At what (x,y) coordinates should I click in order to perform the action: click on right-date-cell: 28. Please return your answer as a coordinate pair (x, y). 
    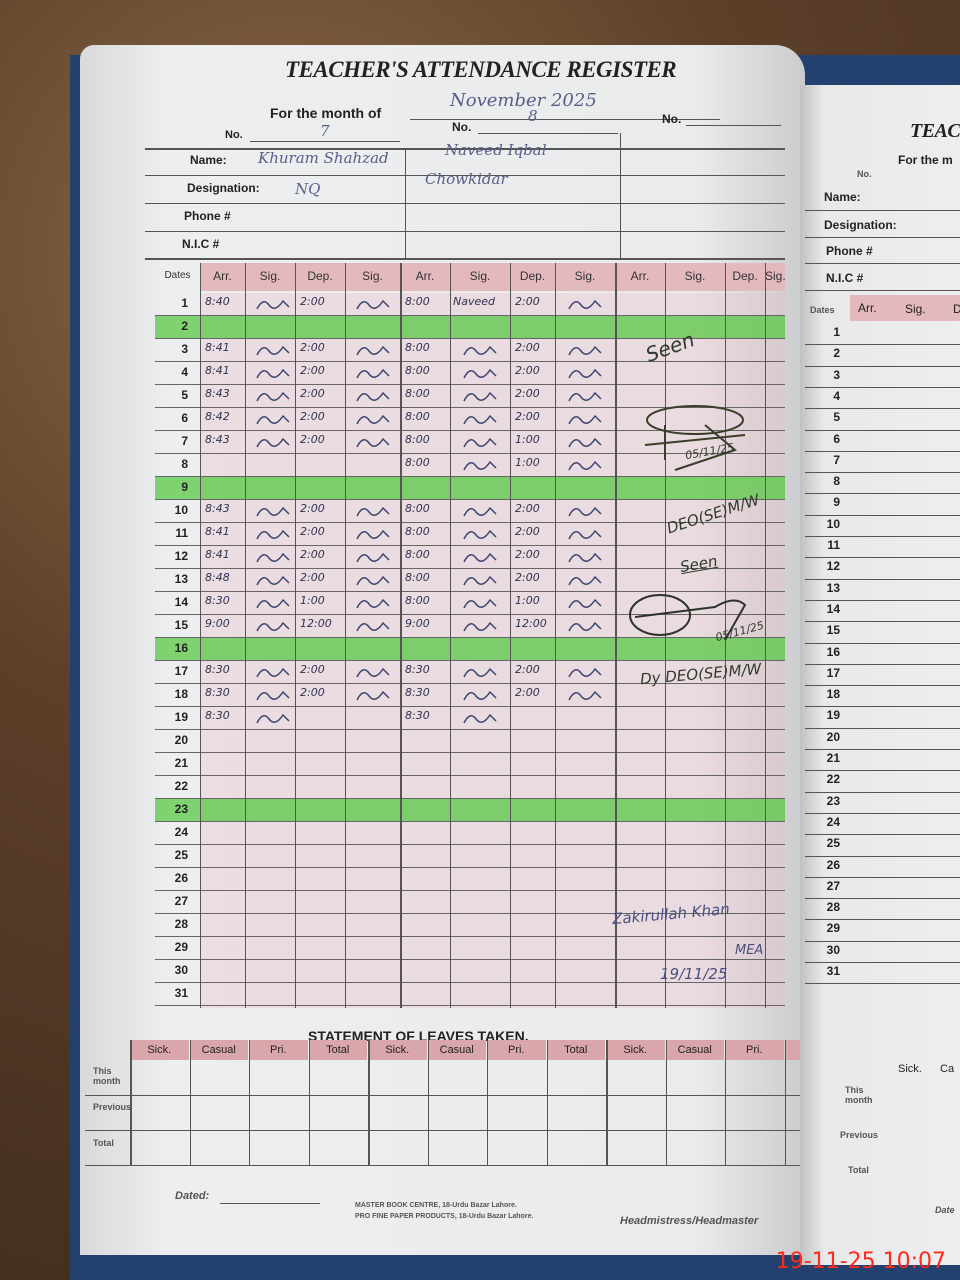
    Looking at the image, I should click on (833, 907).